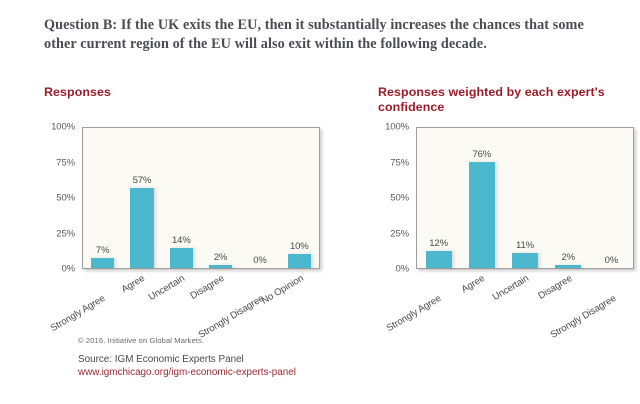 The width and height of the screenshot is (640, 404). I want to click on bar: 14%, so click(181, 251).